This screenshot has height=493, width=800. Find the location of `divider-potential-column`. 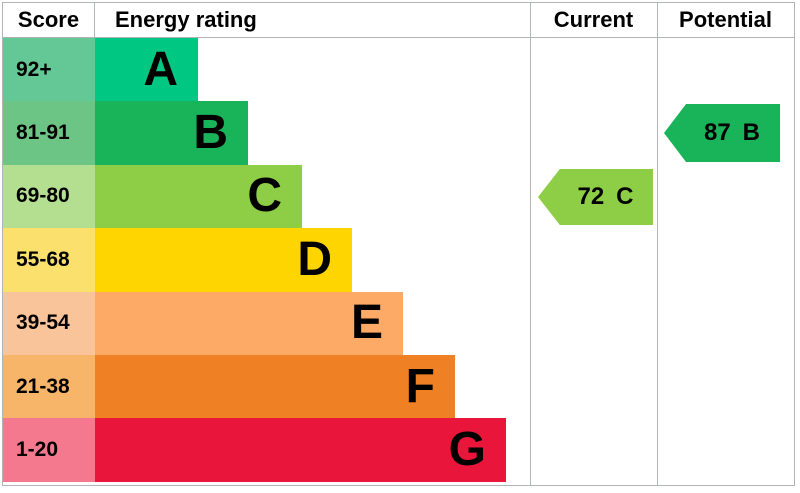

divider-potential-column is located at coordinates (657, 244).